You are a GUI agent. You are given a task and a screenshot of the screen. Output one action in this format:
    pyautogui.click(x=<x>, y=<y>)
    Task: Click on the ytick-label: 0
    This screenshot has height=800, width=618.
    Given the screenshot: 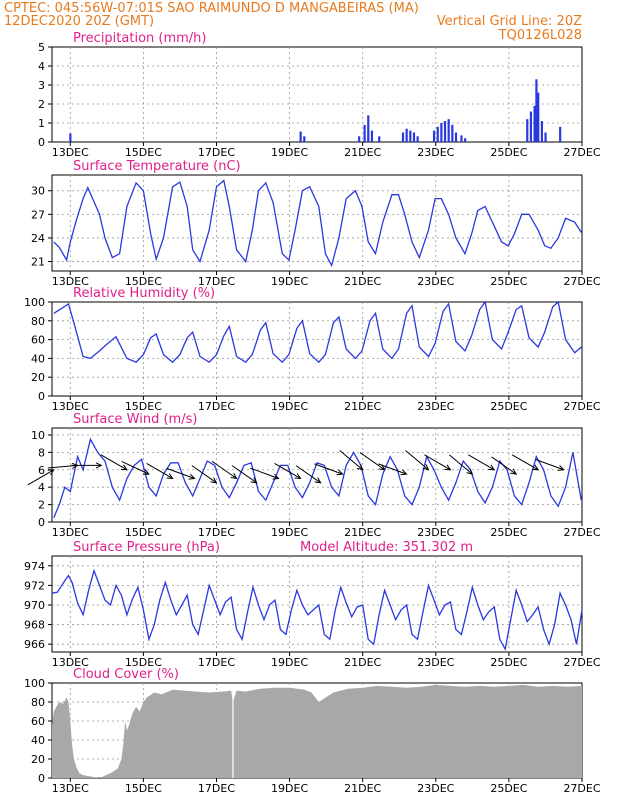 What is the action you would take?
    pyautogui.click(x=41, y=522)
    